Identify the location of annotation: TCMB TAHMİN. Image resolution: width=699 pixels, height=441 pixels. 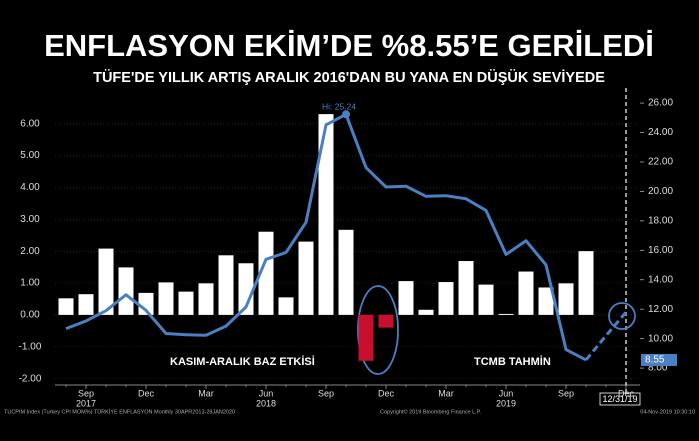
(512, 361).